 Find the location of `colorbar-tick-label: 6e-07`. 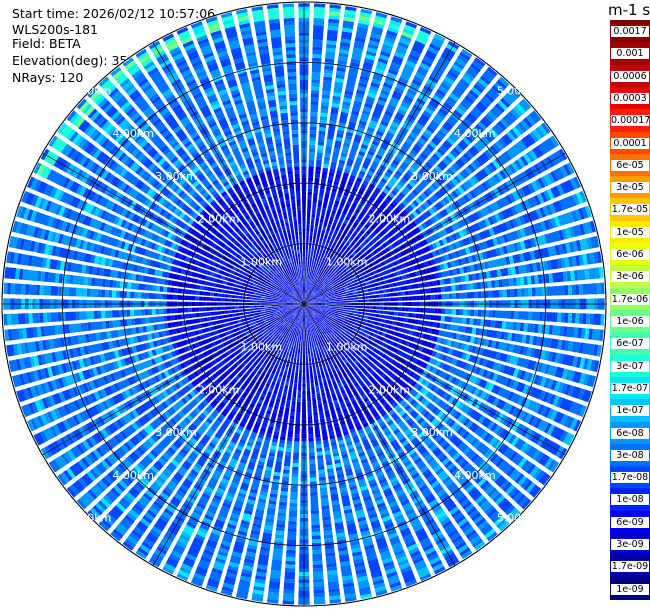

colorbar-tick-label: 6e-07 is located at coordinates (630, 344).